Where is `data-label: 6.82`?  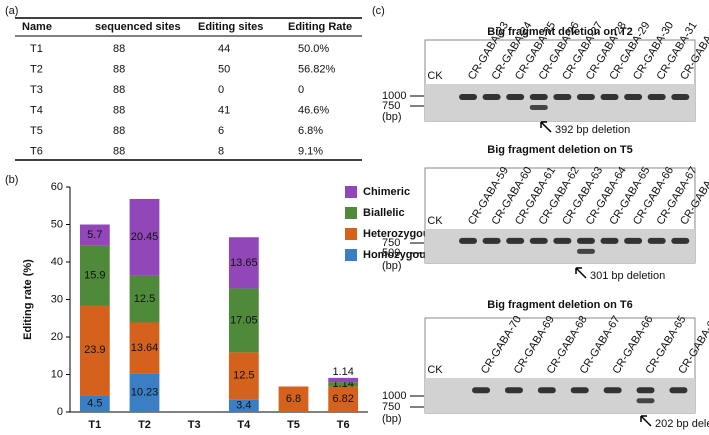
data-label: 6.82 is located at coordinates (342, 399).